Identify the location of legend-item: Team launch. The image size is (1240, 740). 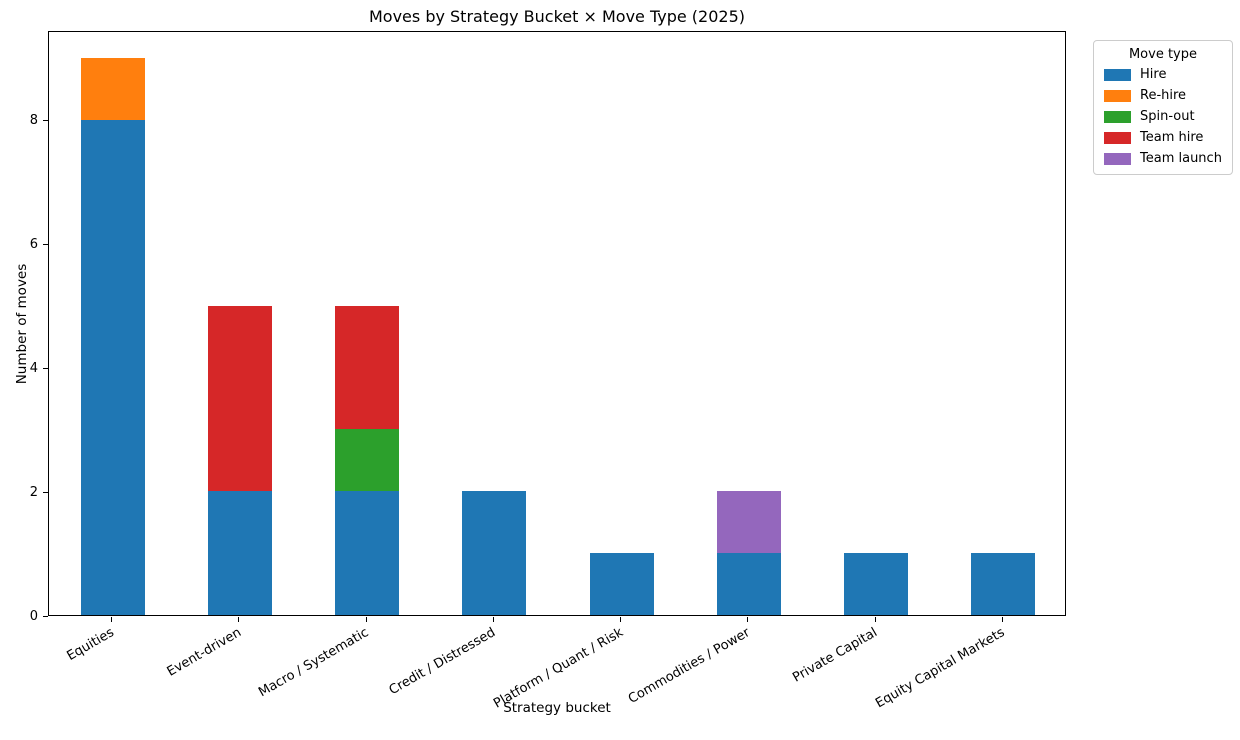
(1163, 158).